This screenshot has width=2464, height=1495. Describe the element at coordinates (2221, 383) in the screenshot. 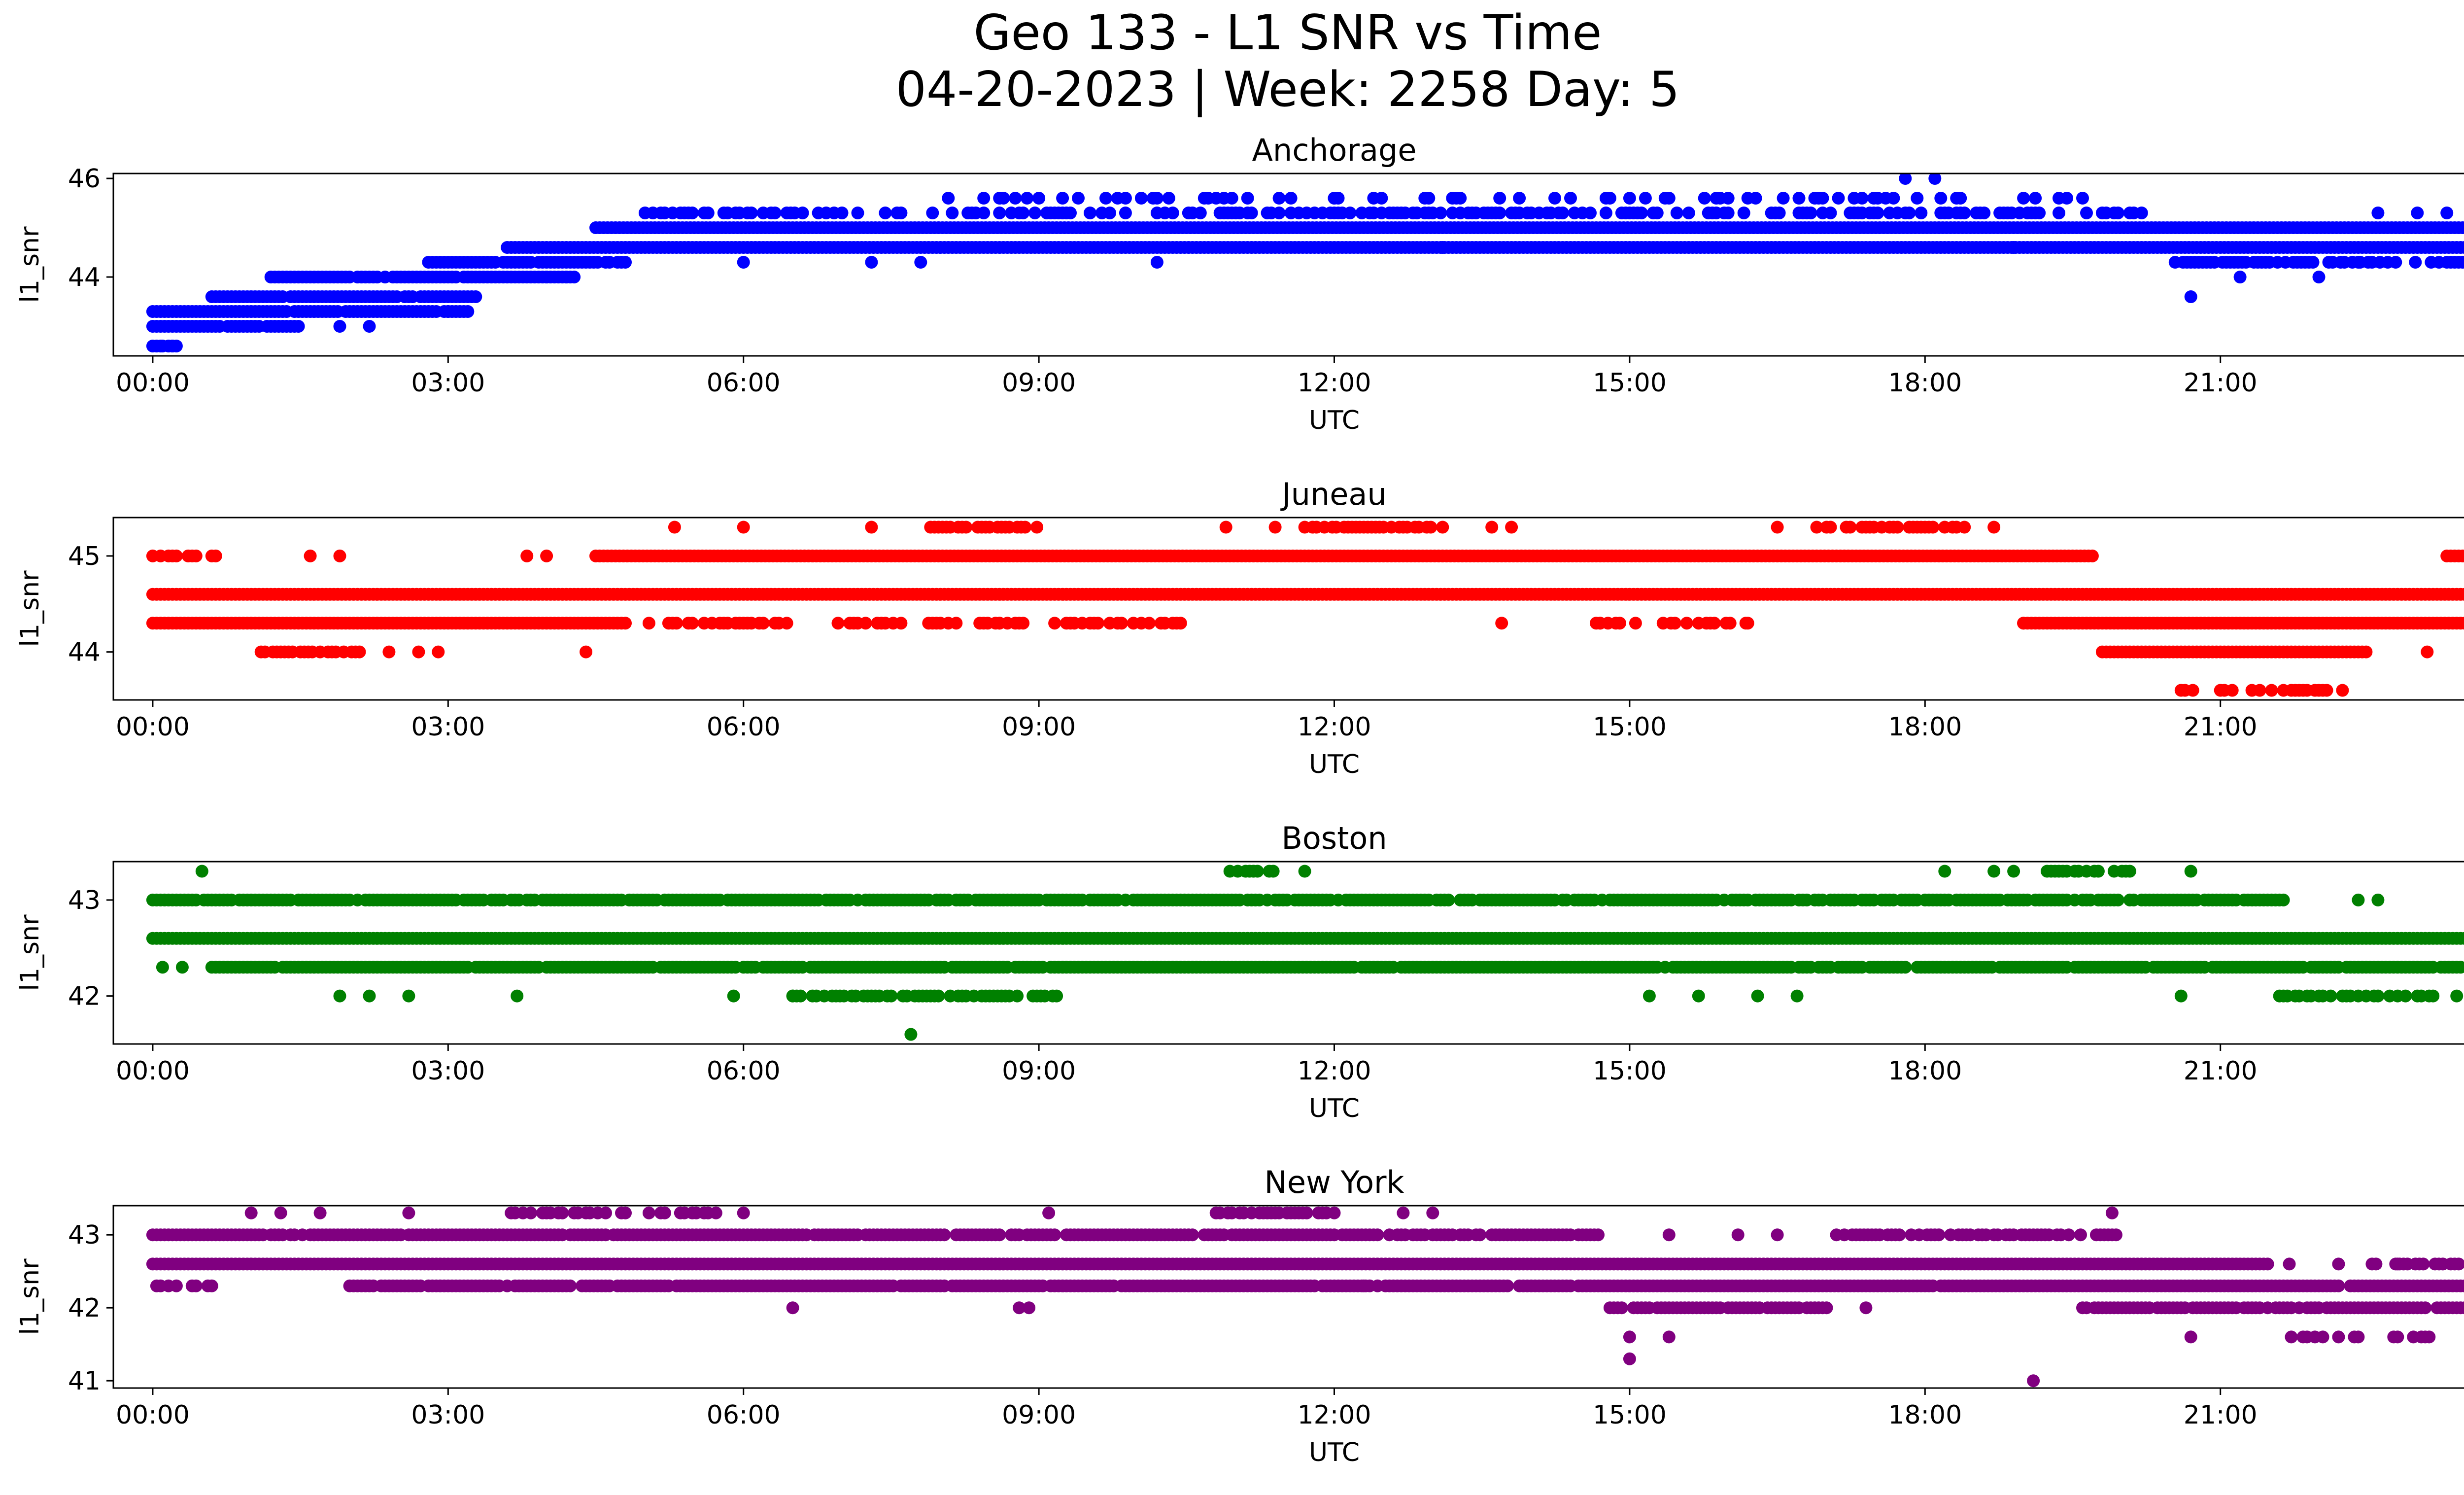

I see `x-tick-label: 21:00` at that location.